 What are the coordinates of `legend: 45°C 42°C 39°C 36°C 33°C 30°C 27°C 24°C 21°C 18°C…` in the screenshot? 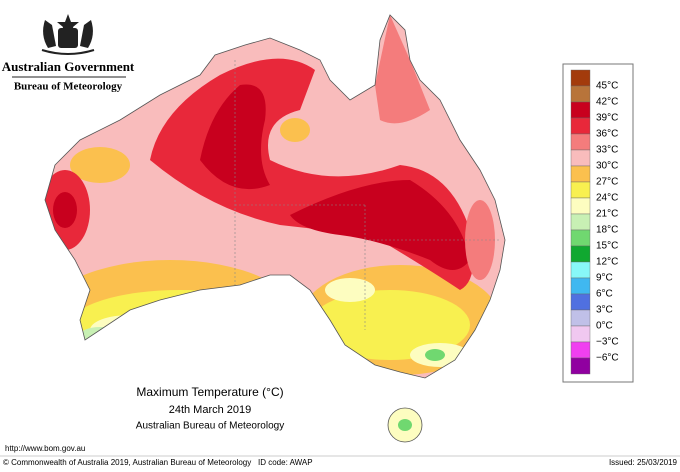 It's located at (594, 222).